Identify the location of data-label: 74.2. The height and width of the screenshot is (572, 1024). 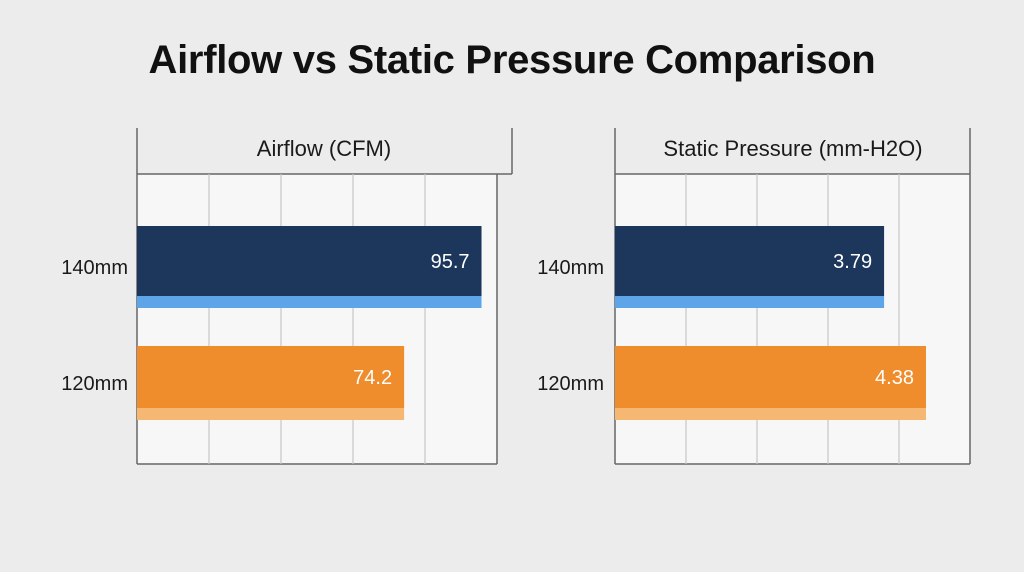
(372, 378).